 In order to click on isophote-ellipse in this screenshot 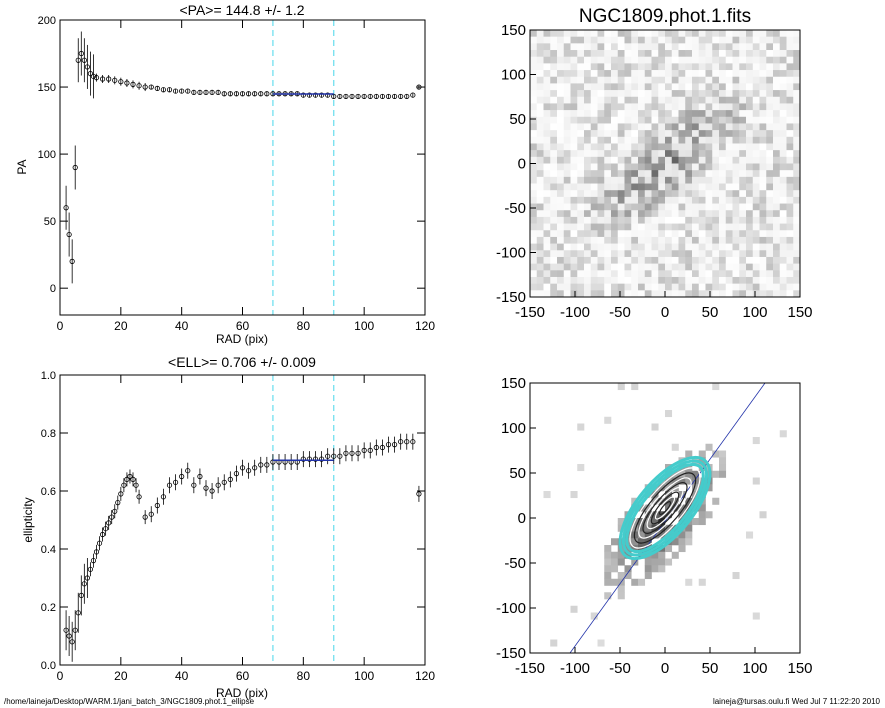, I will do `click(665, 508)`.